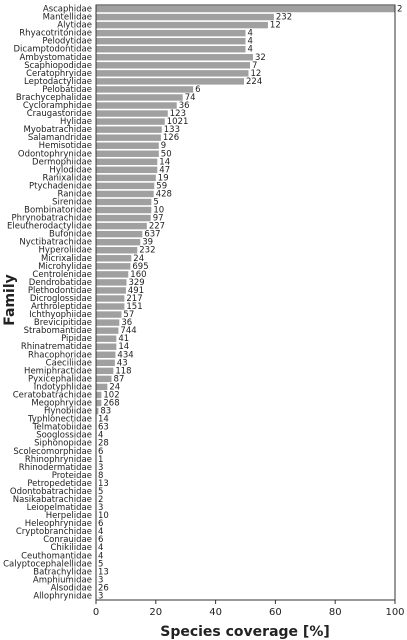 This screenshot has height=640, width=407. Describe the element at coordinates (60, 315) in the screenshot. I see `y-tick-label: Ichthyophiidae` at that location.